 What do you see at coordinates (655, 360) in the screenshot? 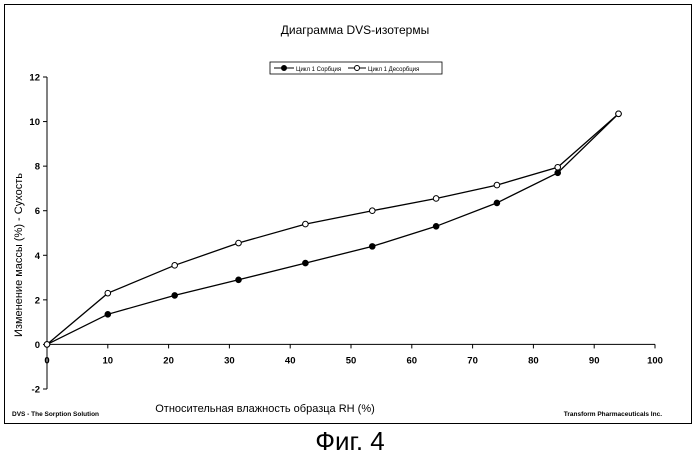
I see `x-tick-label: 100` at bounding box center [655, 360].